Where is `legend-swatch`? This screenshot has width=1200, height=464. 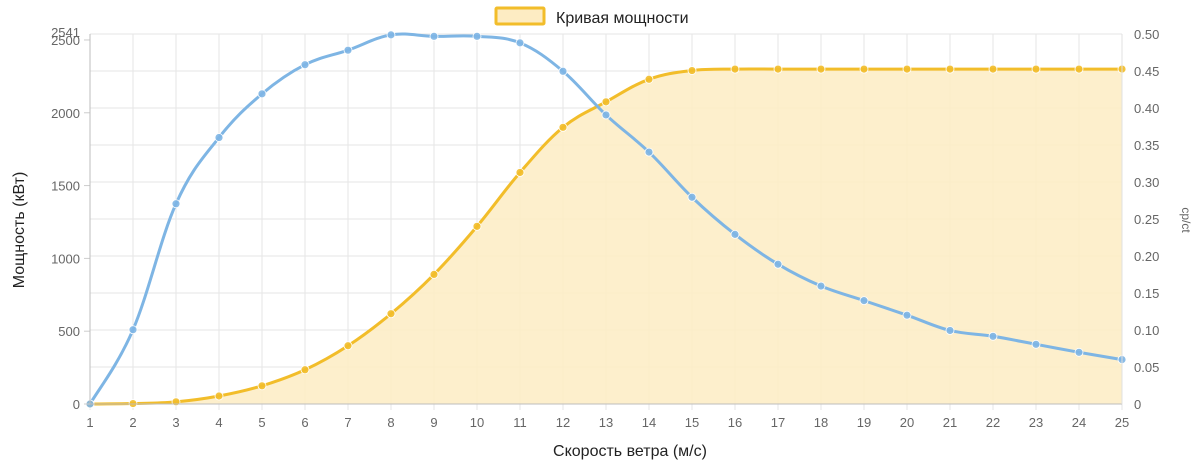 legend-swatch is located at coordinates (520, 16).